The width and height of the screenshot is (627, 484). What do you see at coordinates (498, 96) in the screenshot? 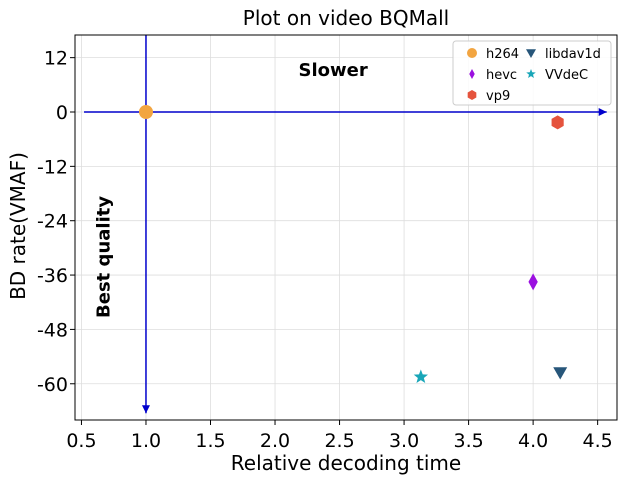
I see `legend-label-vp9: vp9` at bounding box center [498, 96].